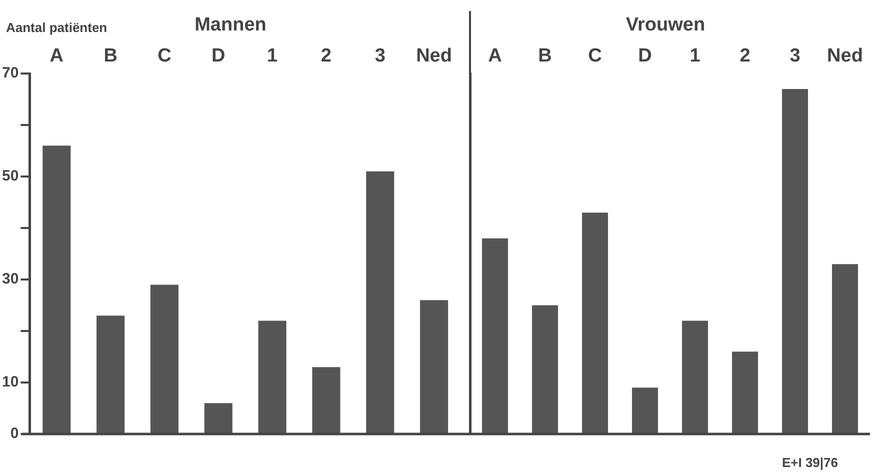 Image resolution: width=881 pixels, height=476 pixels. What do you see at coordinates (10, 73) in the screenshot?
I see `y-tick-label: 70` at bounding box center [10, 73].